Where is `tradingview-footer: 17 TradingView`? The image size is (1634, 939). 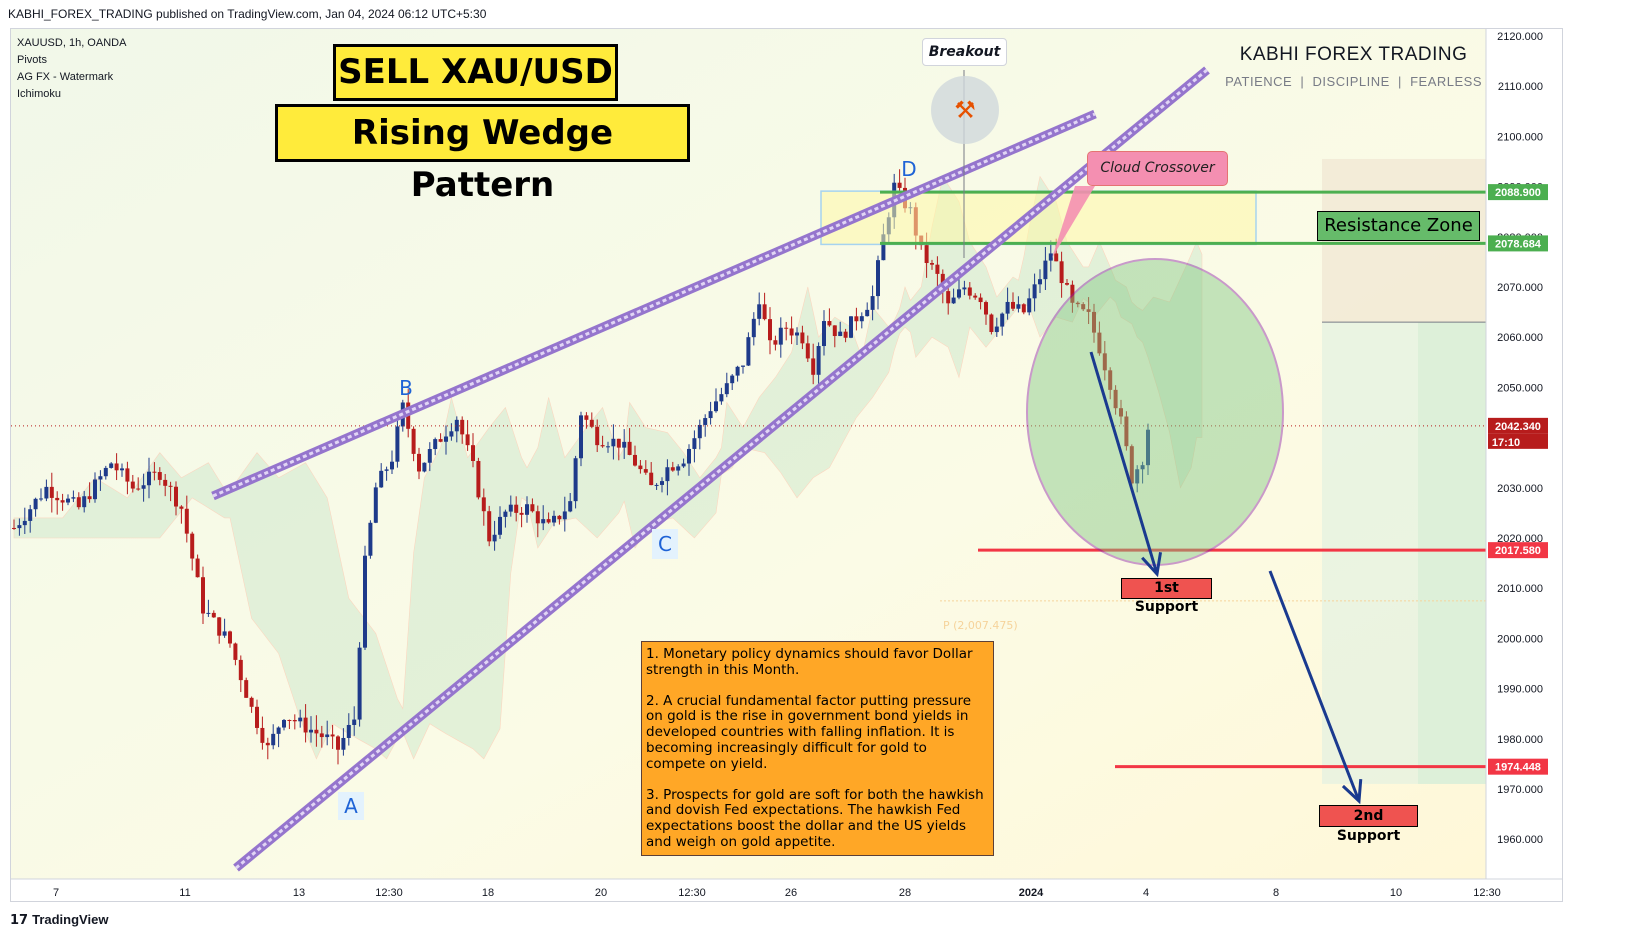 tradingview-footer: 17 TradingView is located at coordinates (59, 920).